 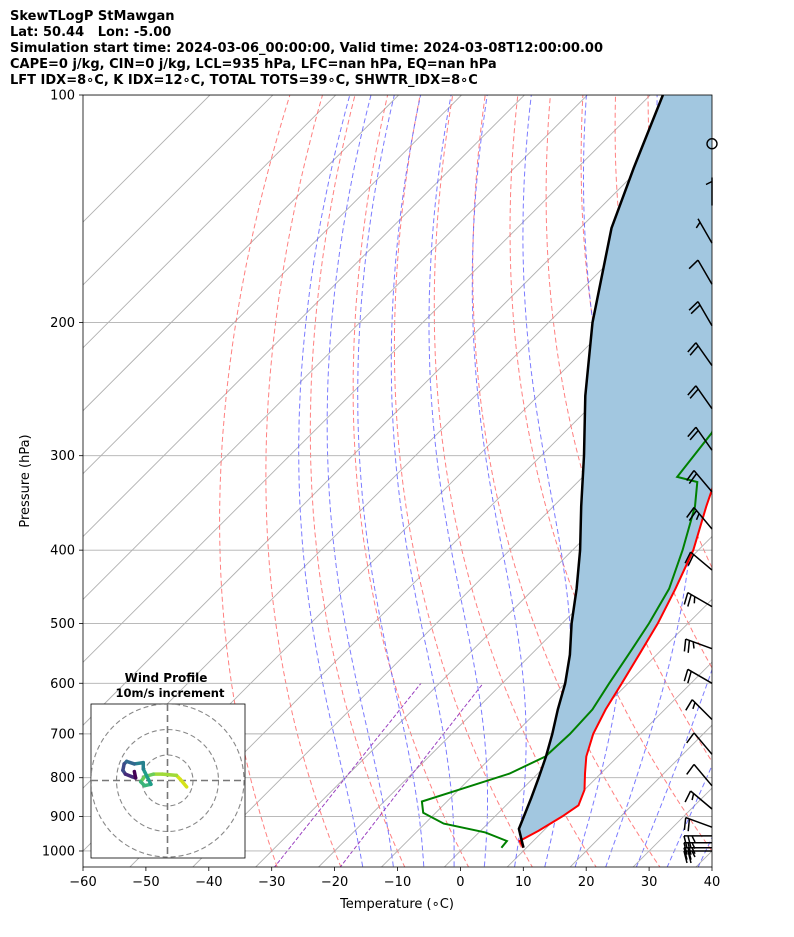 I want to click on wind-barbs, so click(x=700, y=501).